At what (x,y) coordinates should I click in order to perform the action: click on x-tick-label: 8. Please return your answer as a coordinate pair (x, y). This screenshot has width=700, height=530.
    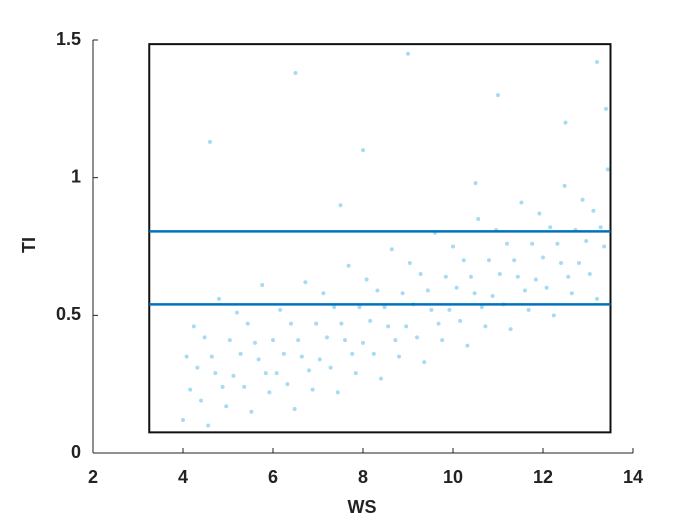
    Looking at the image, I should click on (363, 477).